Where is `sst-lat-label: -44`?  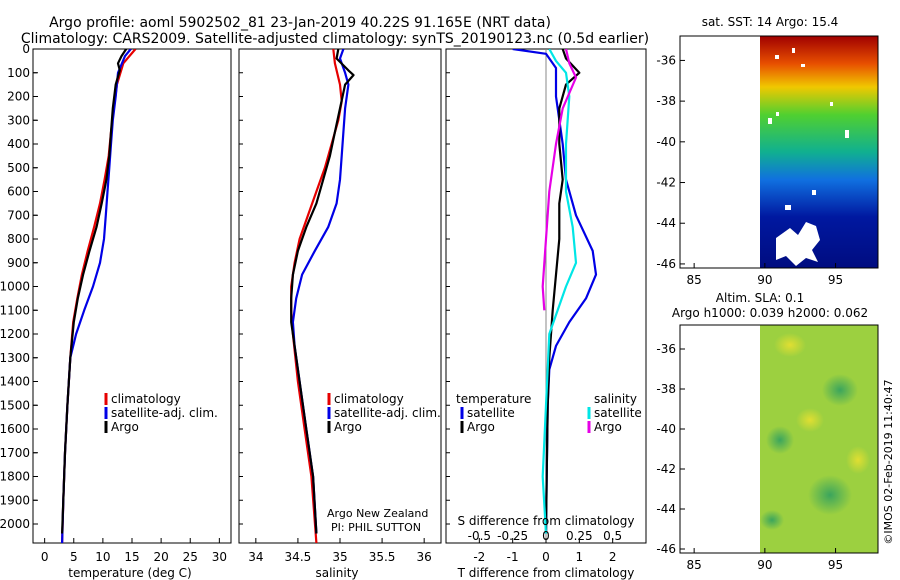
sst-lat-label: -44 is located at coordinates (666, 223).